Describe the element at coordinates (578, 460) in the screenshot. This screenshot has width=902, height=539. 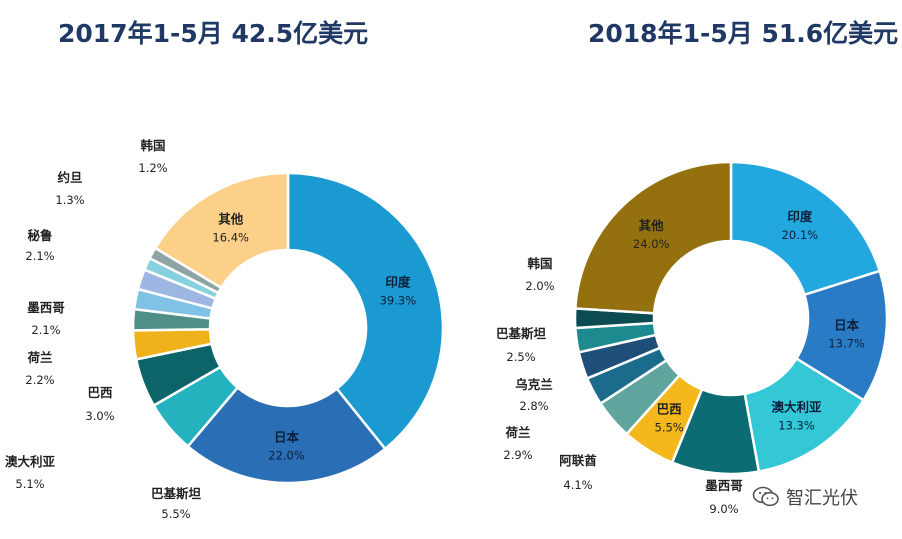
I see `slice-label: 阿联酋` at that location.